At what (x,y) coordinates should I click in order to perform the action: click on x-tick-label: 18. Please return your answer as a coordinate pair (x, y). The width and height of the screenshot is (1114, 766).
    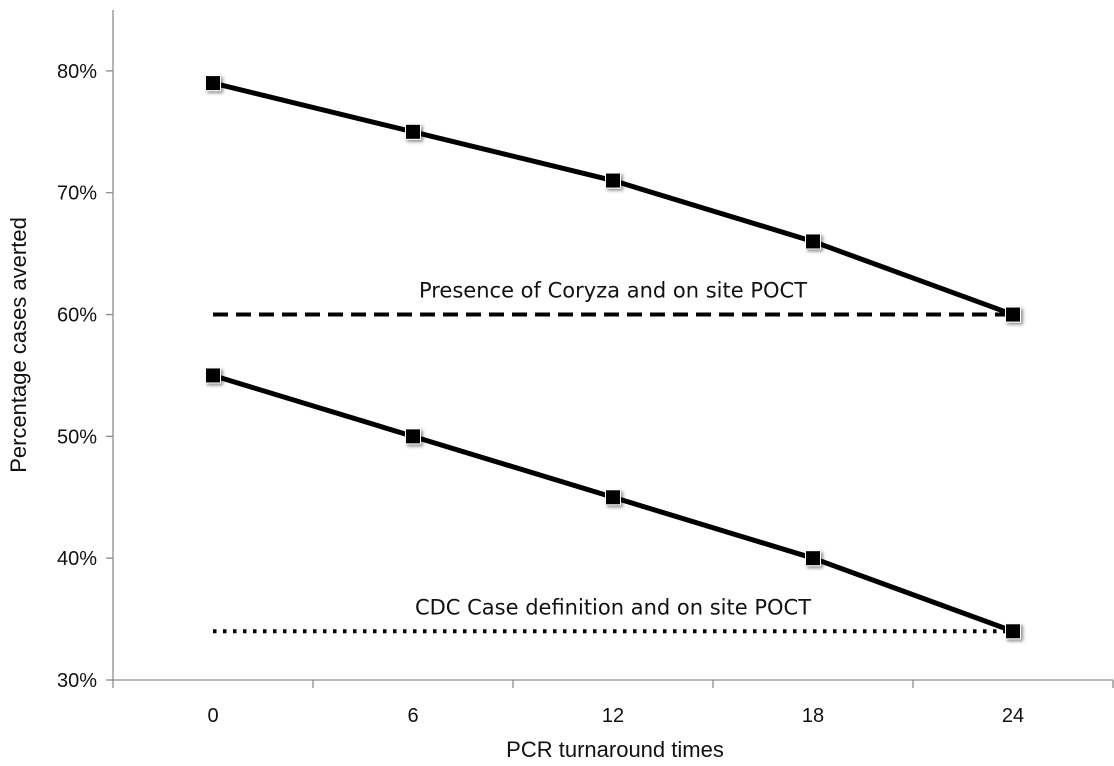
    Looking at the image, I should click on (813, 716).